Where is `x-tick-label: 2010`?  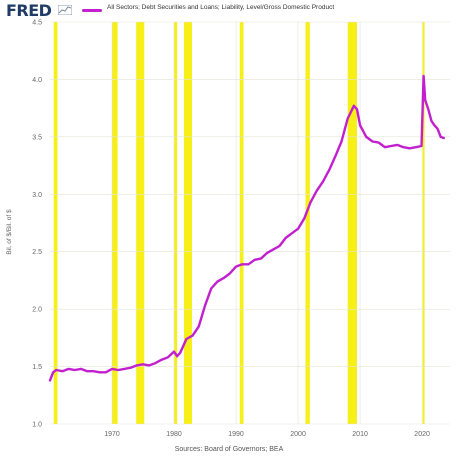
x-tick-label: 2010 is located at coordinates (360, 434).